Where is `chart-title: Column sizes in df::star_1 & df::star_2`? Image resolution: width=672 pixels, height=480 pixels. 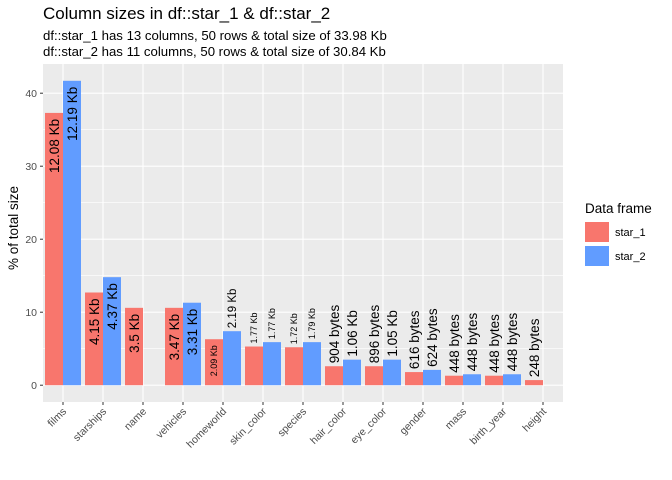
chart-title: Column sizes in df::star_1 & df::star_2 is located at coordinates (187, 13).